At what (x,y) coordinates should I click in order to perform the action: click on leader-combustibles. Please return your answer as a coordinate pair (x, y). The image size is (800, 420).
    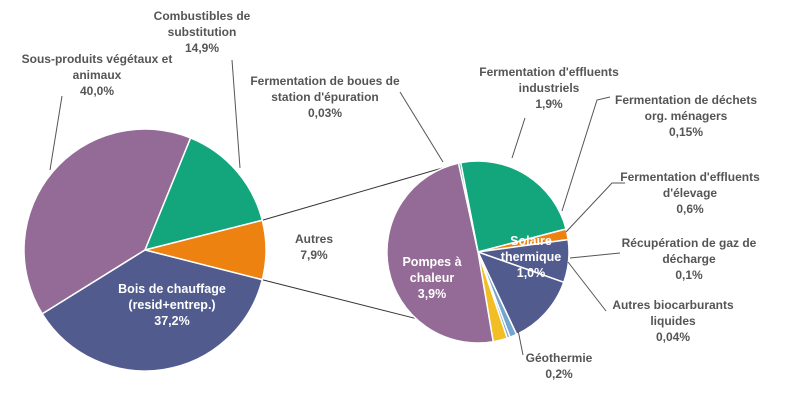
    Looking at the image, I should click on (236, 114).